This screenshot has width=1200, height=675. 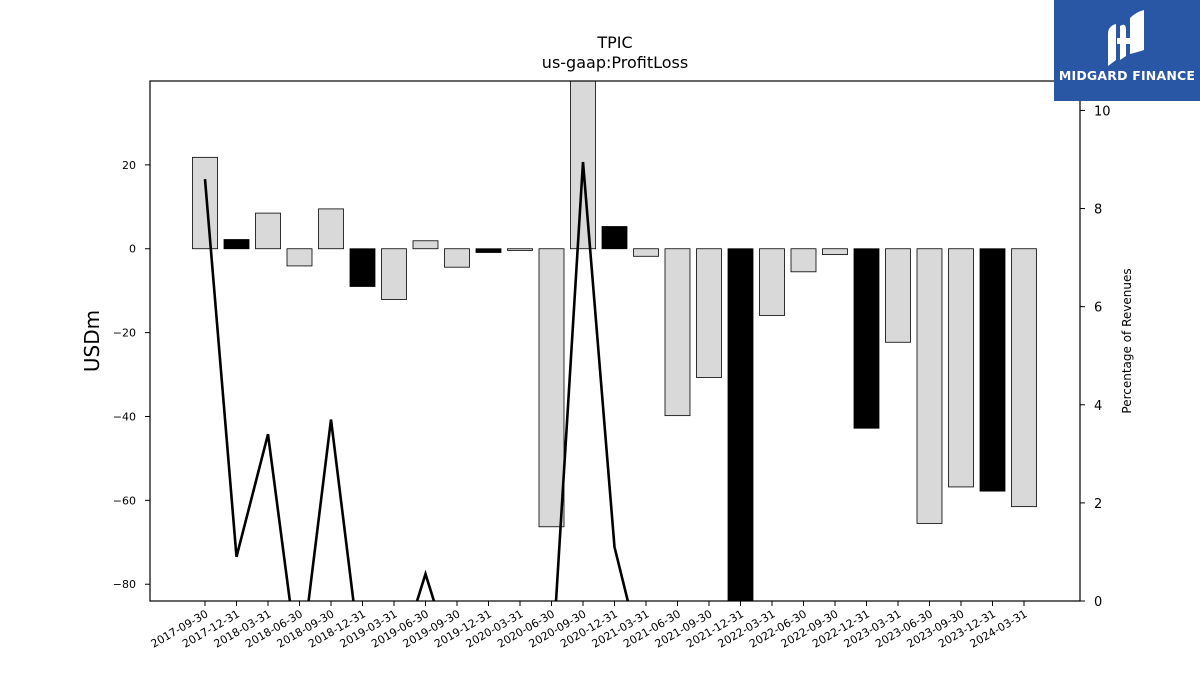 I want to click on y2-tick-label: 10, so click(x=1102, y=111).